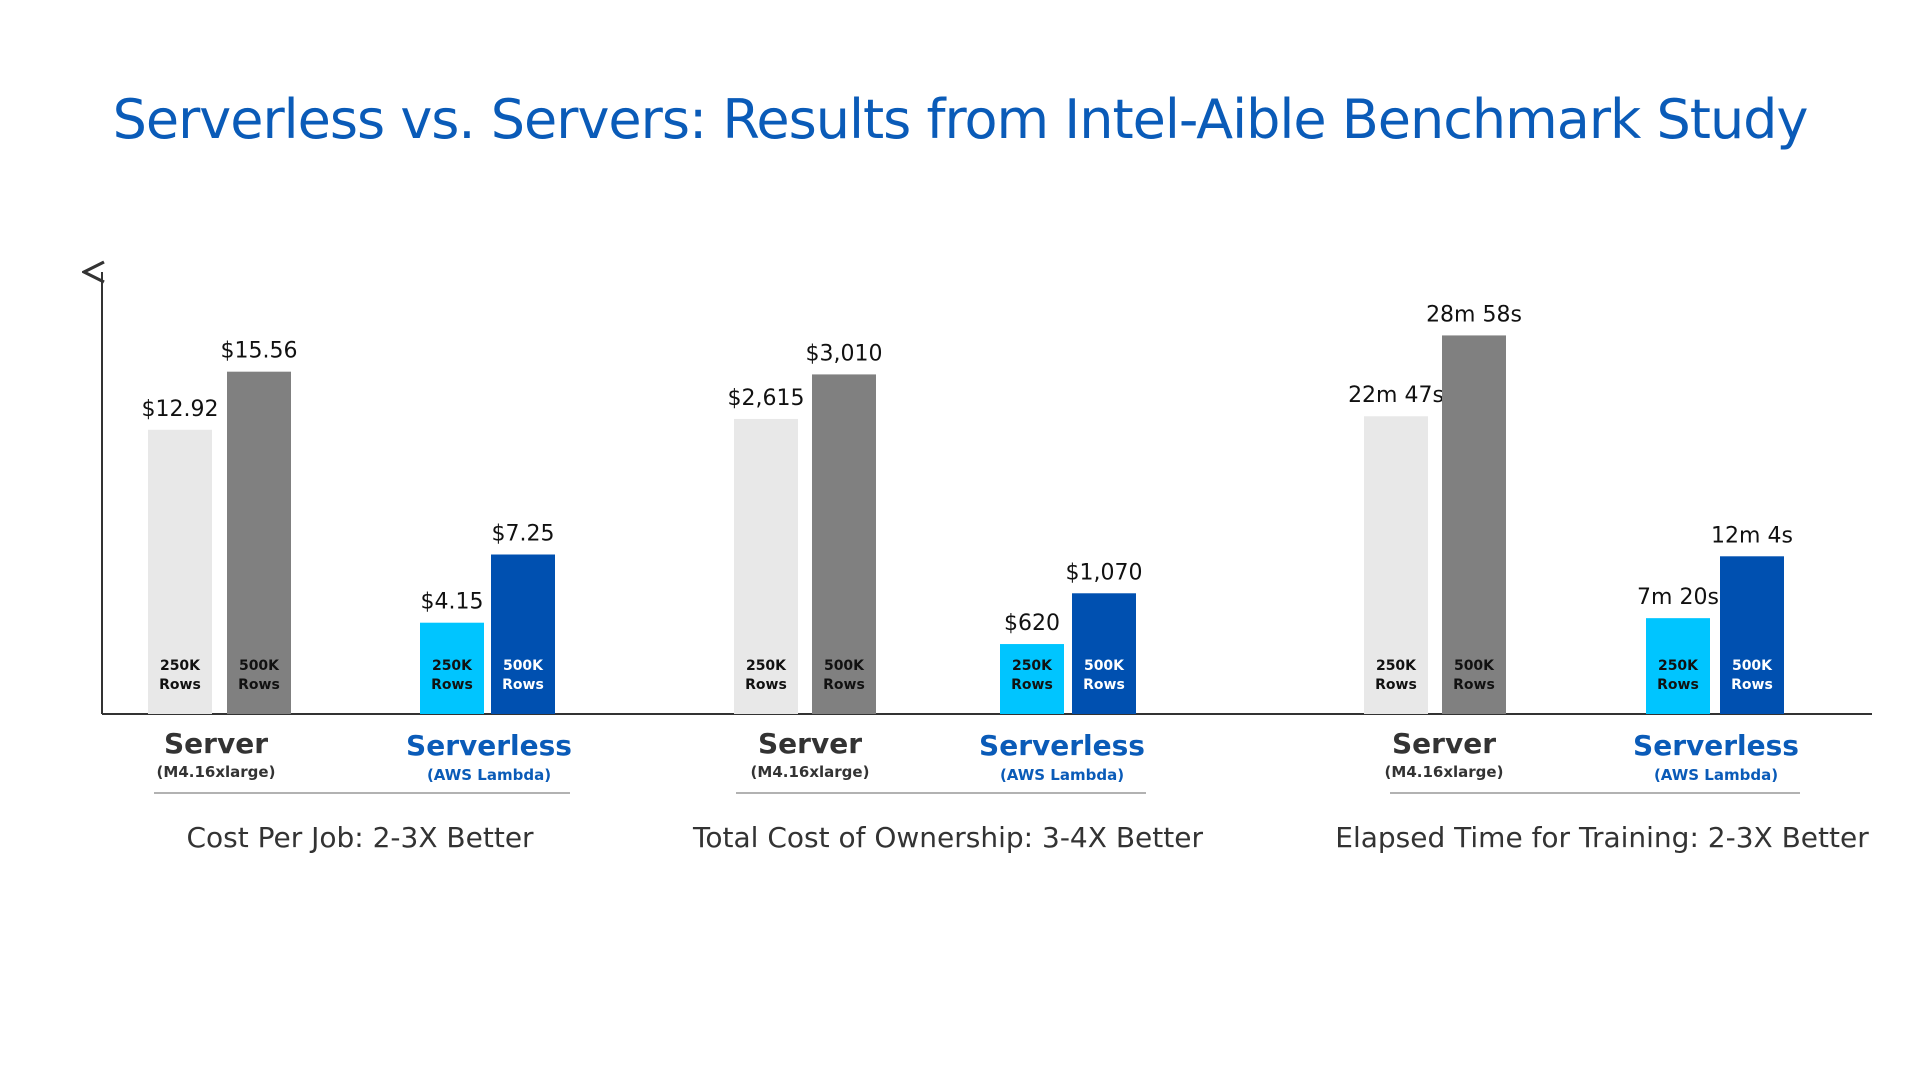  What do you see at coordinates (523, 666) in the screenshot?
I see `bar-inner-label-serverless-500k-1: 500K` at bounding box center [523, 666].